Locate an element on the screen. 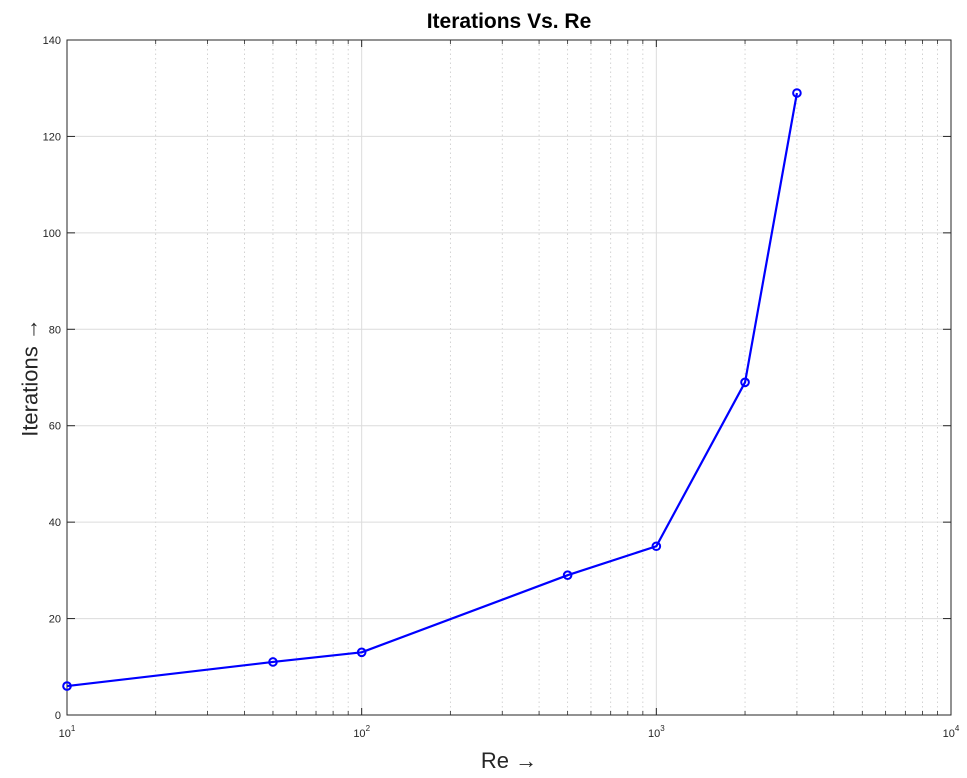 The image size is (967, 778). y-tick-label: 60 is located at coordinates (55, 427).